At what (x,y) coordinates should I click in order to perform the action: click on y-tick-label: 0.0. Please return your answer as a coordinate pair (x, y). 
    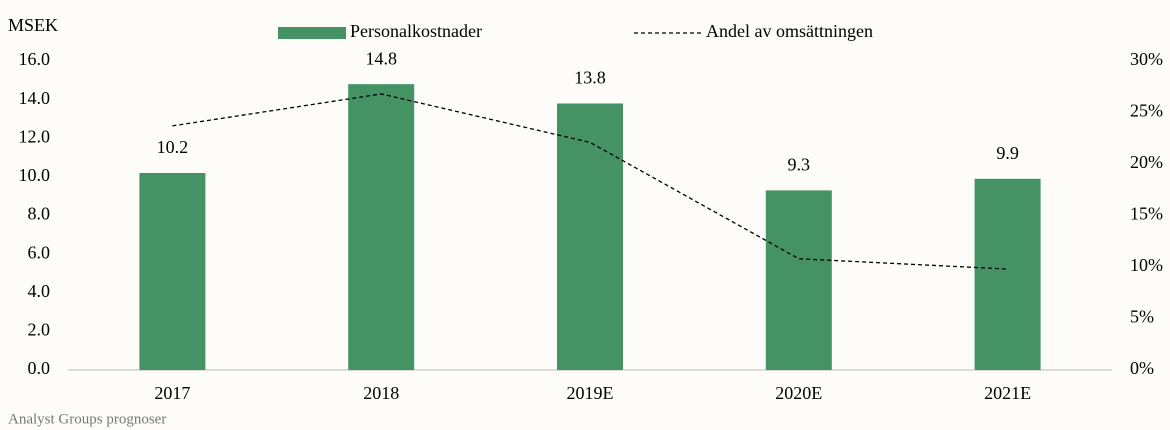
    Looking at the image, I should click on (39, 368).